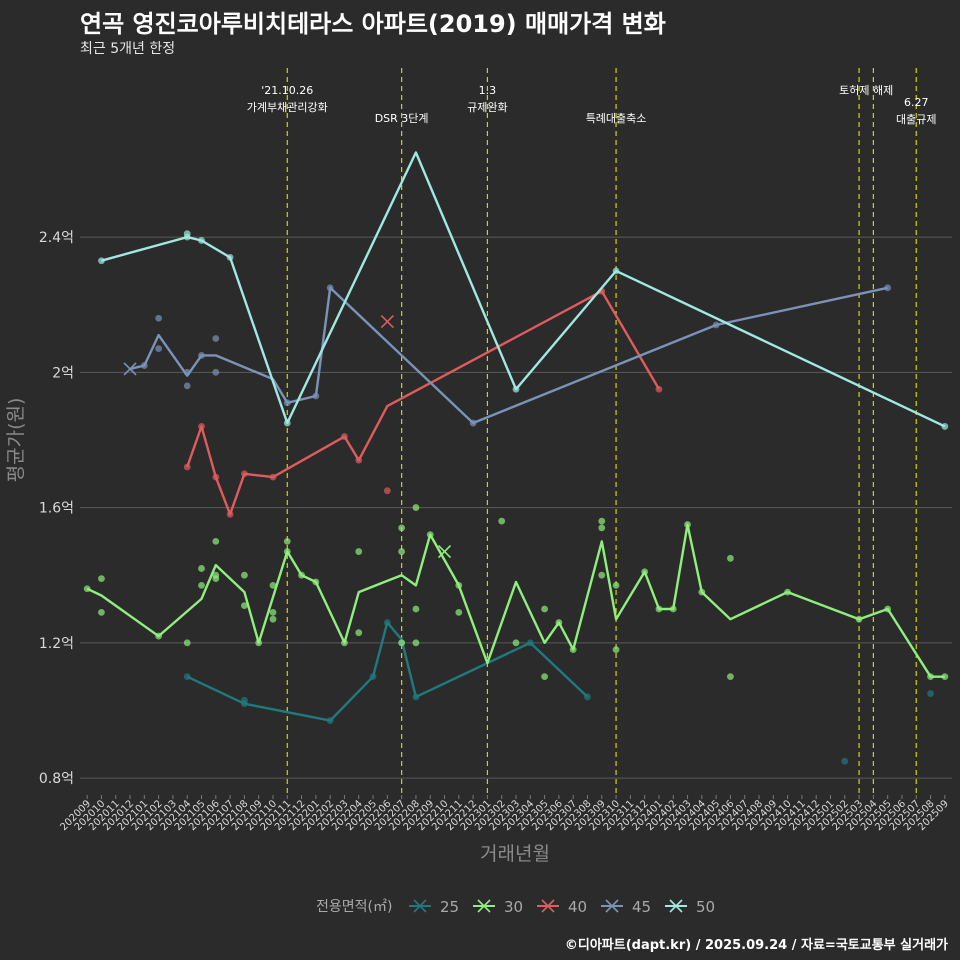 Image resolution: width=960 pixels, height=960 pixels. What do you see at coordinates (128, 49) in the screenshot?
I see `chart-subtitle: 최근 5개년 한정` at bounding box center [128, 49].